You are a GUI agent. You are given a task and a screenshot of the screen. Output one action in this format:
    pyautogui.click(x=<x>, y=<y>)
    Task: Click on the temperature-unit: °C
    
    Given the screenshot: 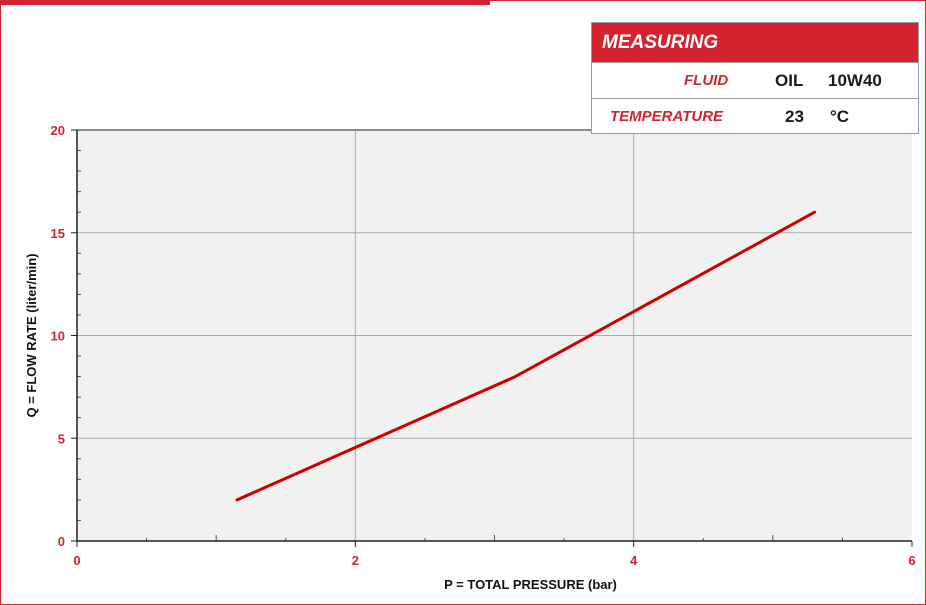 What is the action you would take?
    pyautogui.click(x=840, y=116)
    